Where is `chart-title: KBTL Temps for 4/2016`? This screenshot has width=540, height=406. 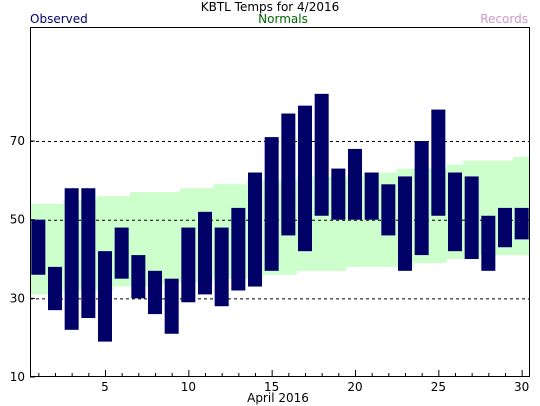 chart-title: KBTL Temps for 4/2016 is located at coordinates (270, 7).